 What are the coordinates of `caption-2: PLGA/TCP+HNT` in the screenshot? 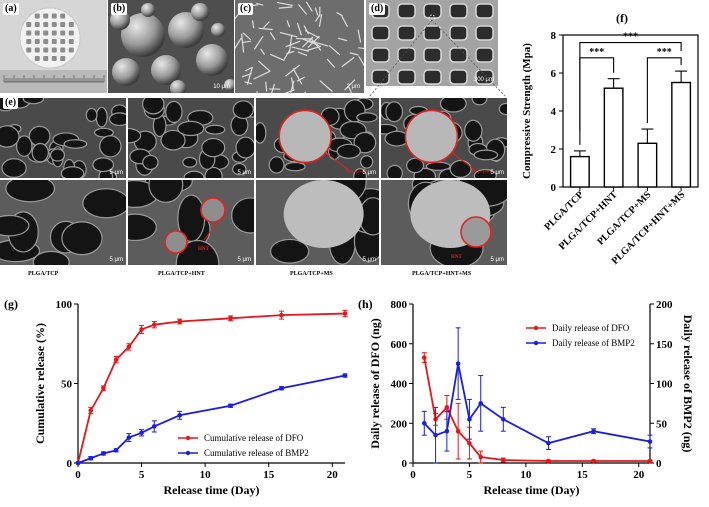 It's located at (181, 274).